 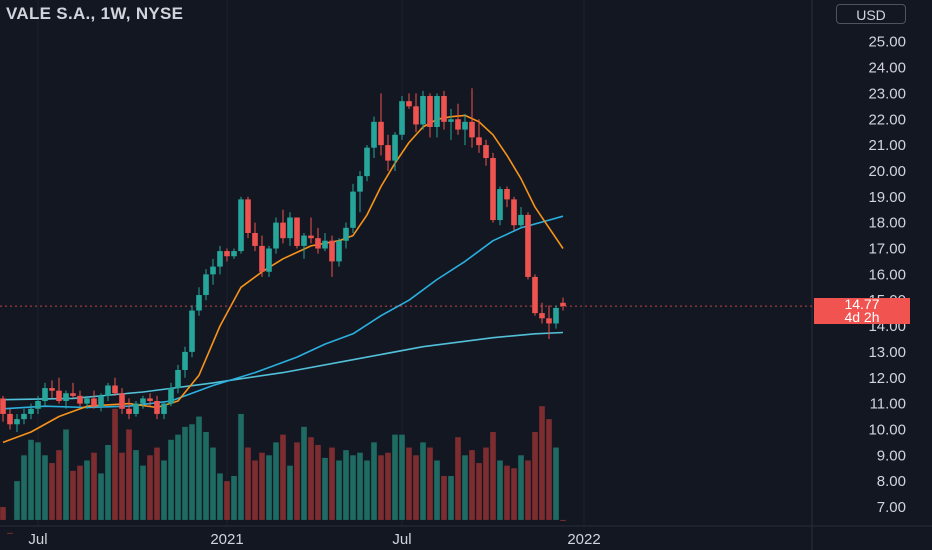 I want to click on price-tick-label: 20.00, so click(x=887, y=171).